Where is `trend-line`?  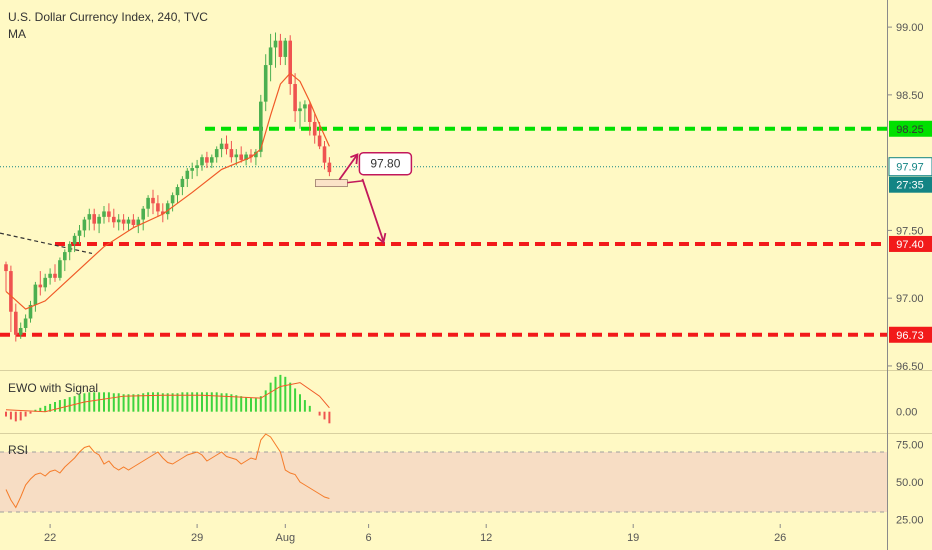 trend-line is located at coordinates (46, 243).